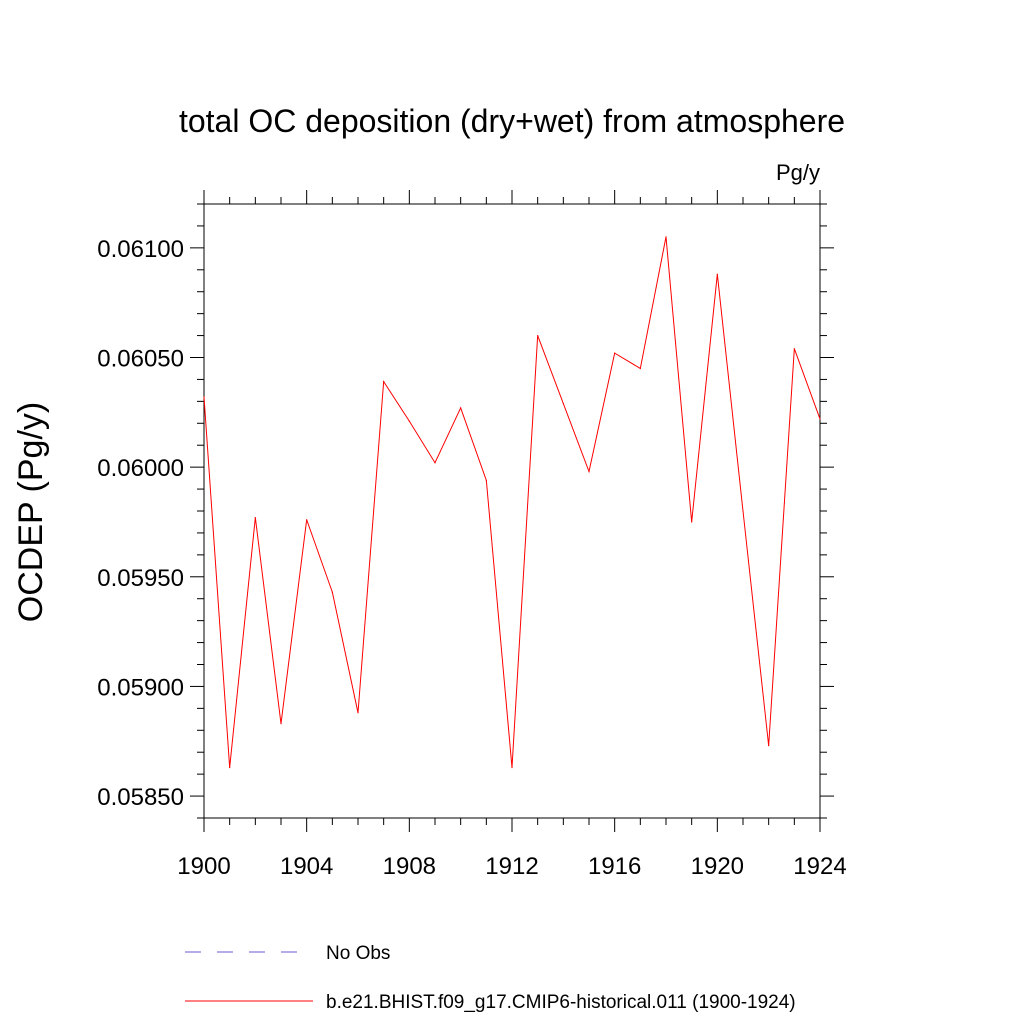  What do you see at coordinates (614, 866) in the screenshot?
I see `x-tick-label: 1916` at bounding box center [614, 866].